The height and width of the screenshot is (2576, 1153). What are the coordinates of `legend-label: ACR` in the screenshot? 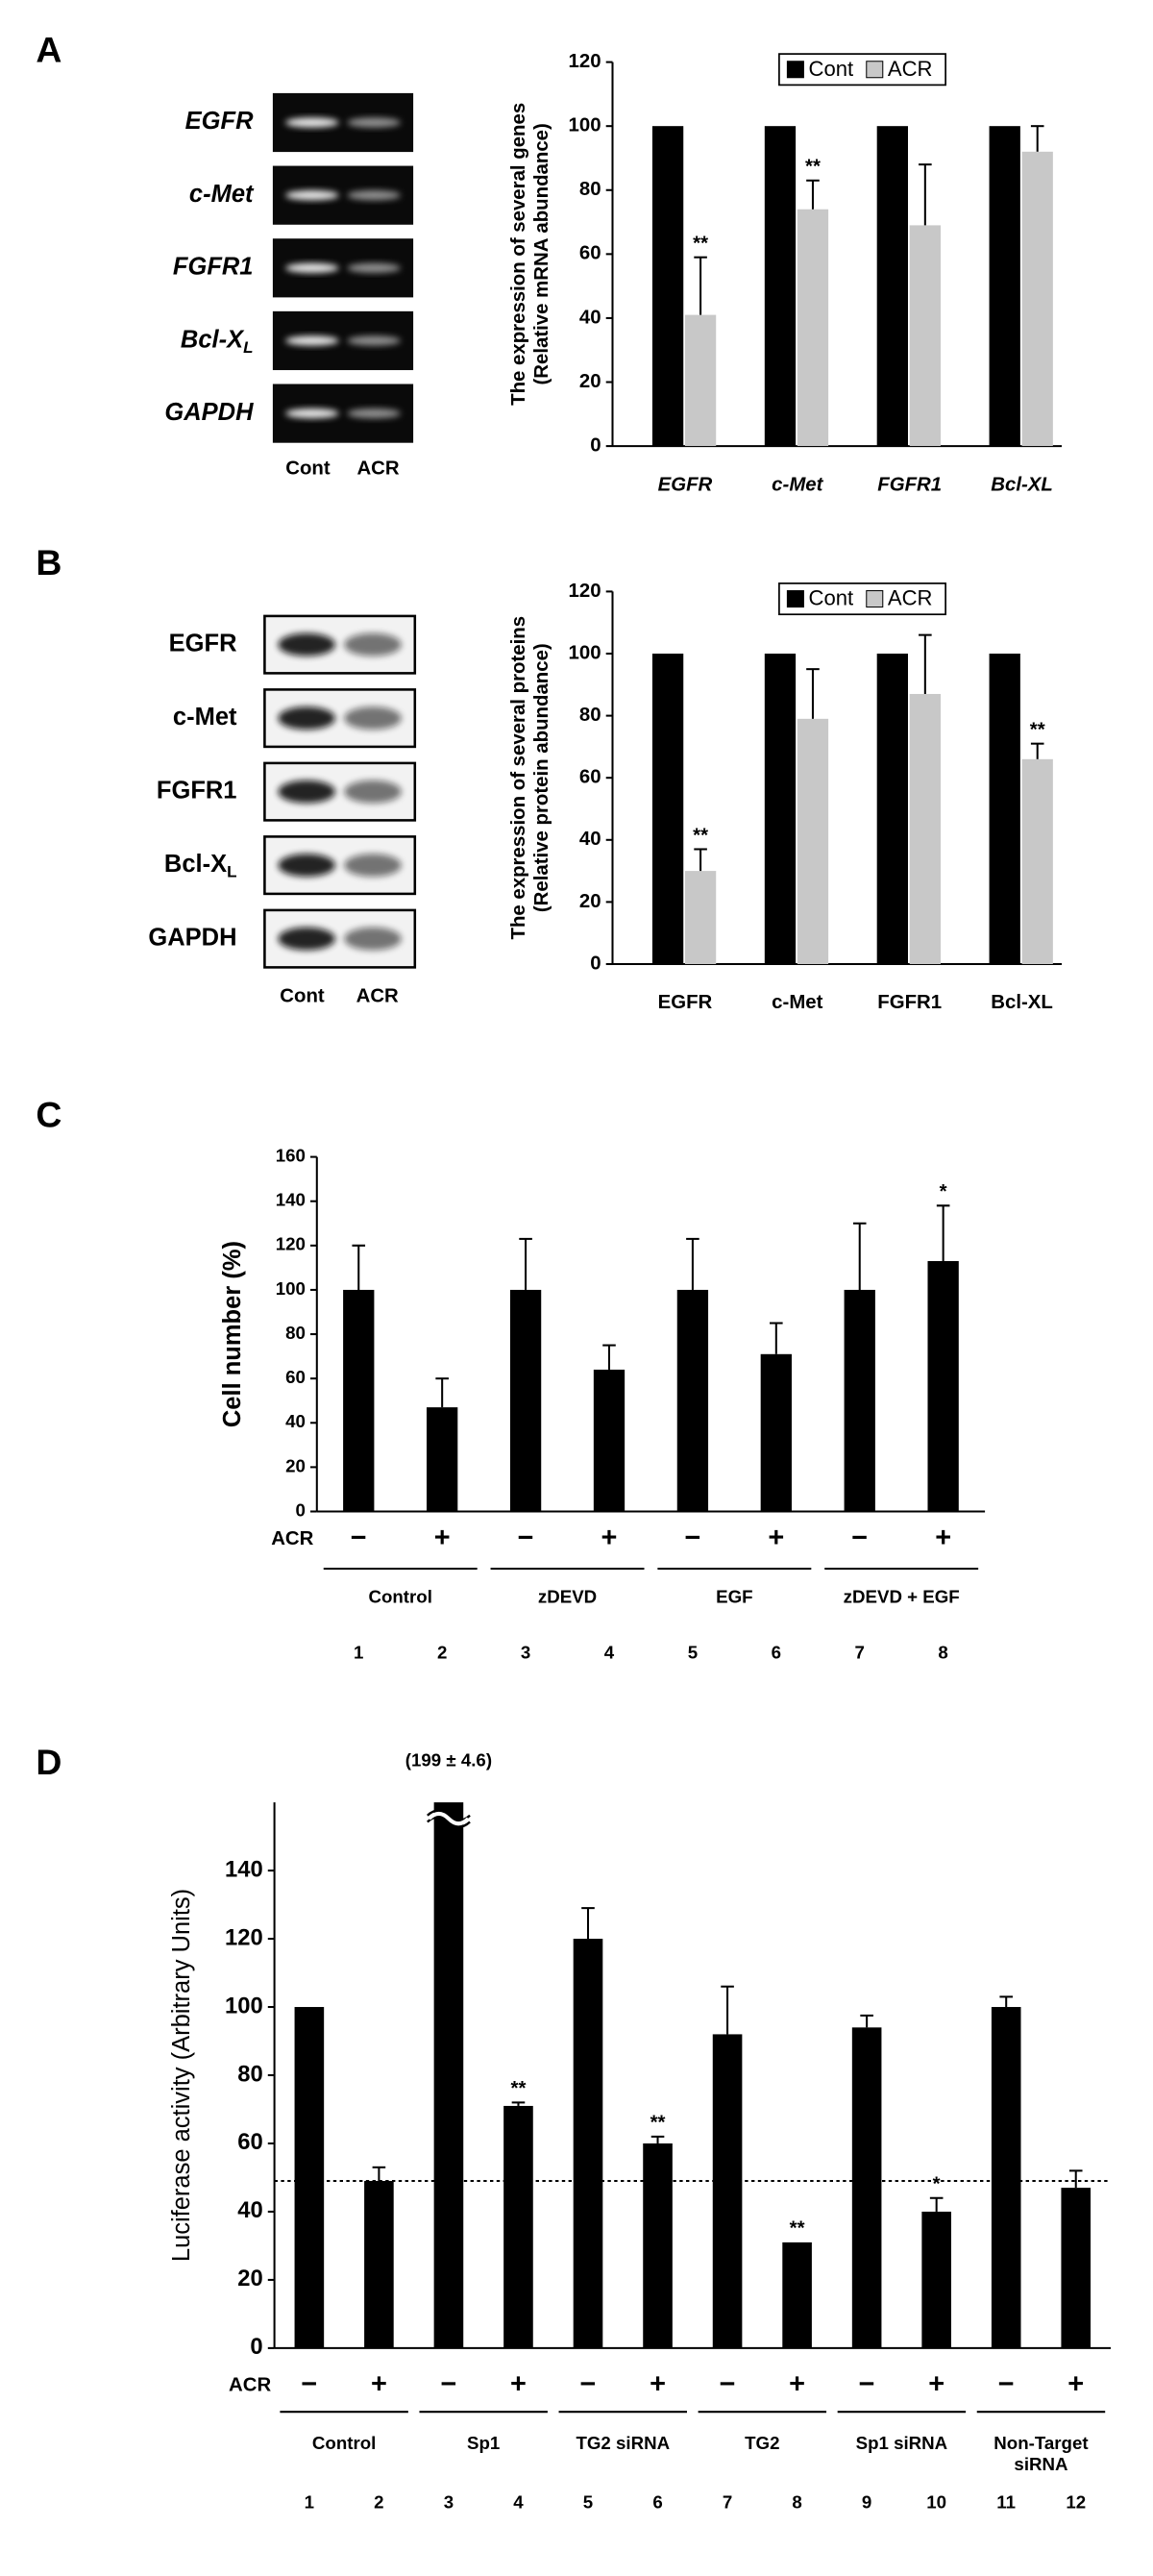 It's located at (911, 598).